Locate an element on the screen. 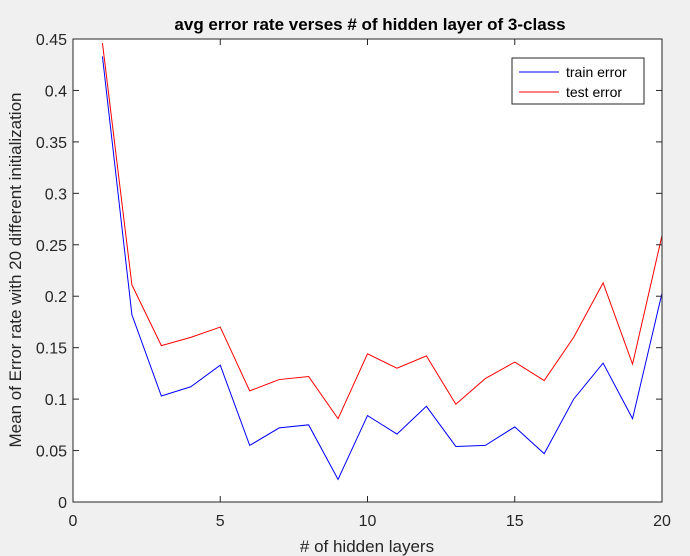 Image resolution: width=690 pixels, height=556 pixels. y-tick-label: 0 is located at coordinates (62, 503).